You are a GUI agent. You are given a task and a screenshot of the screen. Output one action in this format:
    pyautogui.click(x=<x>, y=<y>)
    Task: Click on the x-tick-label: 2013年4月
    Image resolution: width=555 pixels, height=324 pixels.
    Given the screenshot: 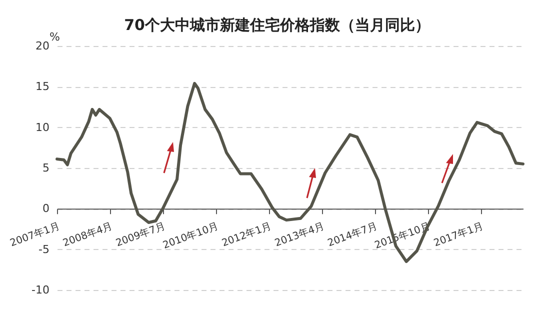 What is the action you would take?
    pyautogui.click(x=299, y=235)
    